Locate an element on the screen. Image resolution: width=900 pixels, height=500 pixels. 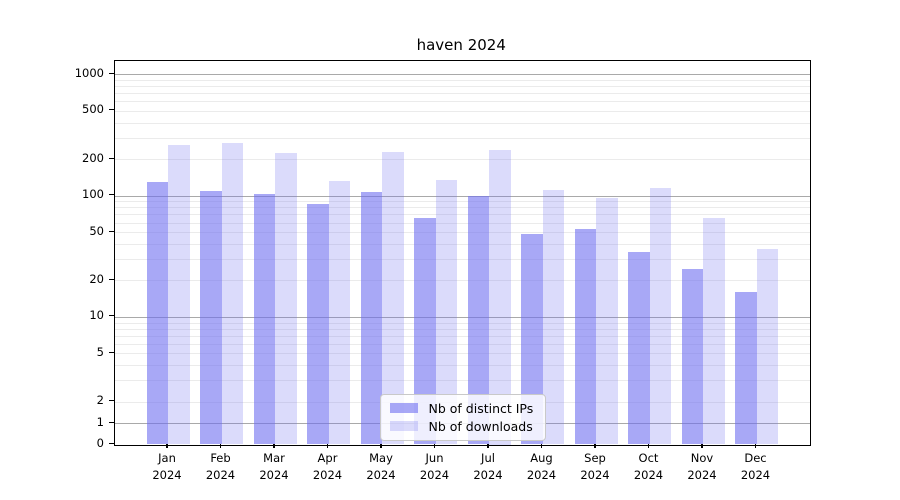
y-tick-label: 200 is located at coordinates (93, 157).